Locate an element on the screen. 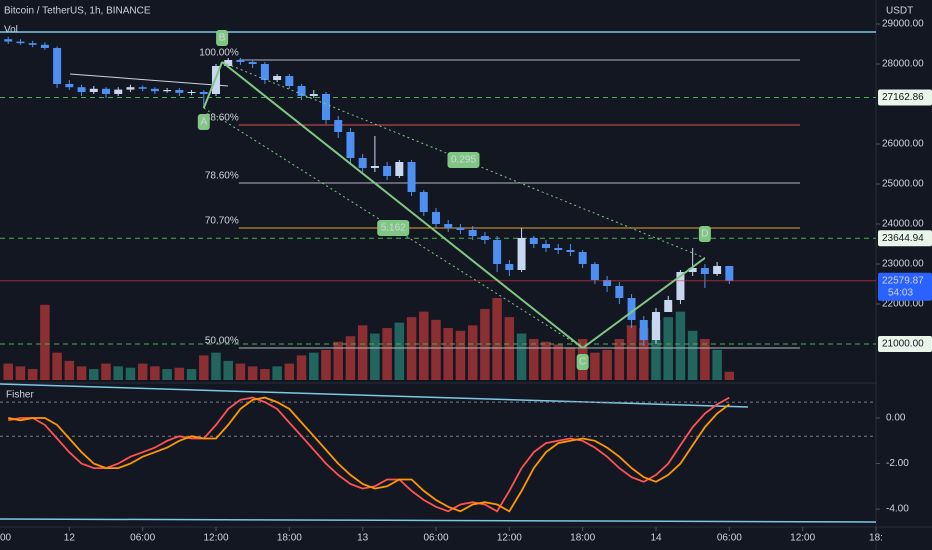 The width and height of the screenshot is (932, 550). y-tick-label: -4.00 is located at coordinates (897, 509).